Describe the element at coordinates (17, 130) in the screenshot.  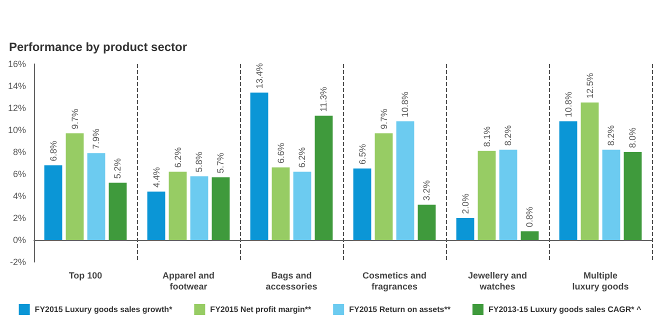
I see `y-tick-label: 10%` at that location.